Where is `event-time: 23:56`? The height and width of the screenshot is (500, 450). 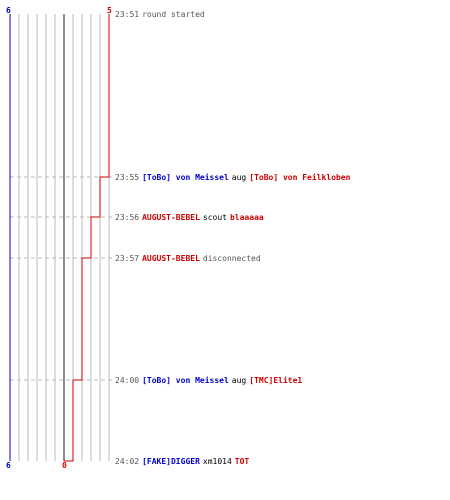 event-time: 23:56 is located at coordinates (127, 217).